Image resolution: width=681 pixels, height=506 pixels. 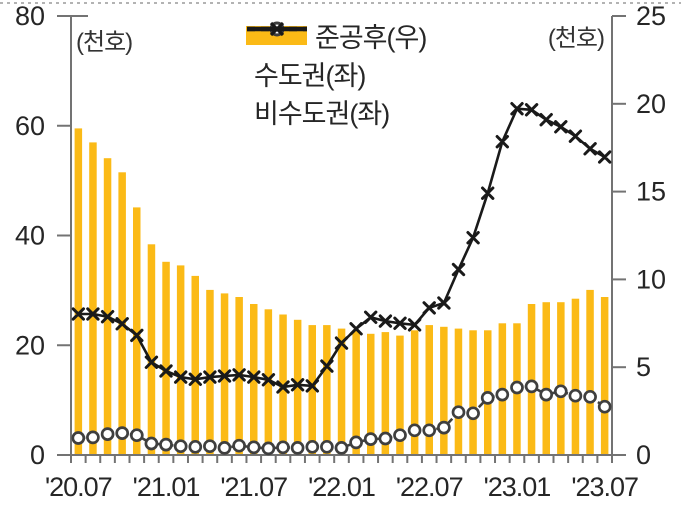 I want to click on right-axis-tick-label: 25, so click(x=651, y=16).